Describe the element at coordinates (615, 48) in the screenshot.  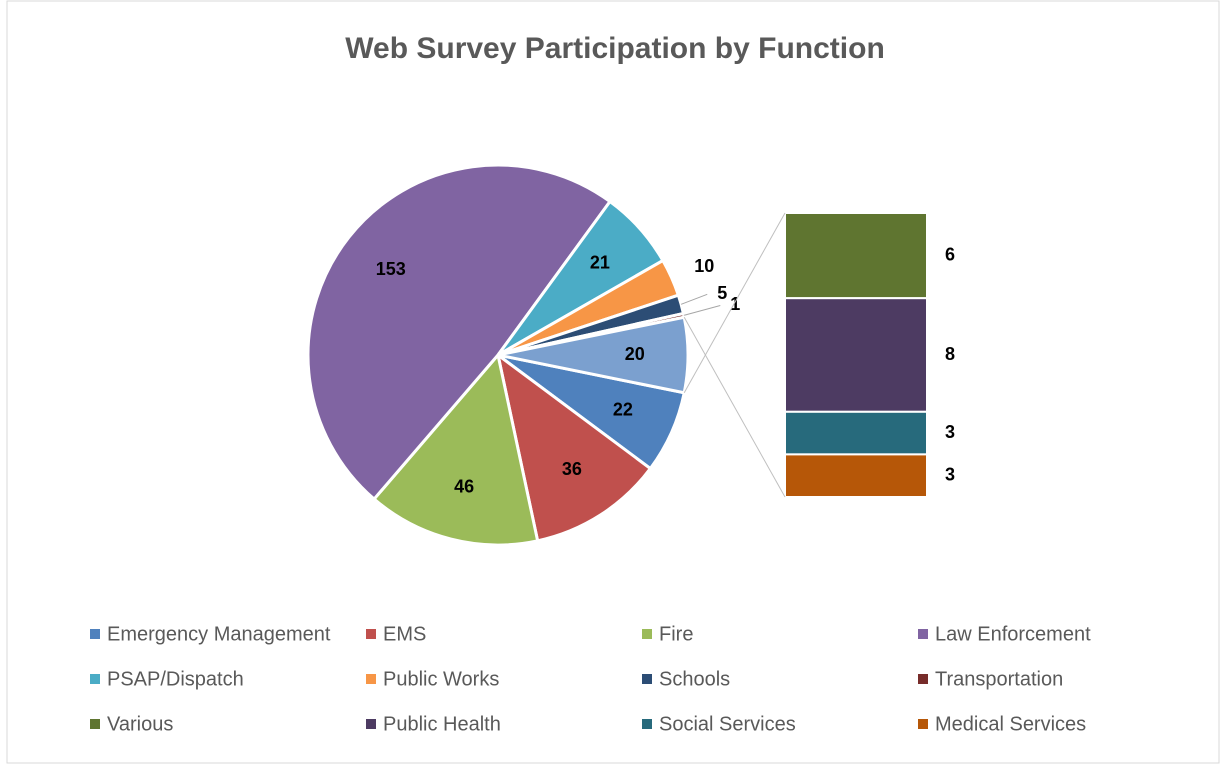
I see `chart-title: Web Survey Participation by Function` at that location.